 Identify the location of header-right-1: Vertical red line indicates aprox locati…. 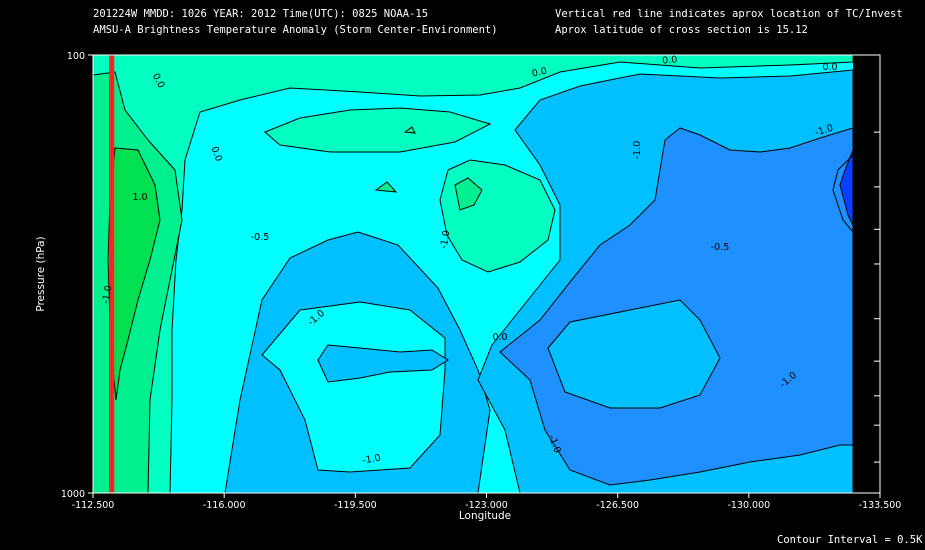
(729, 14).